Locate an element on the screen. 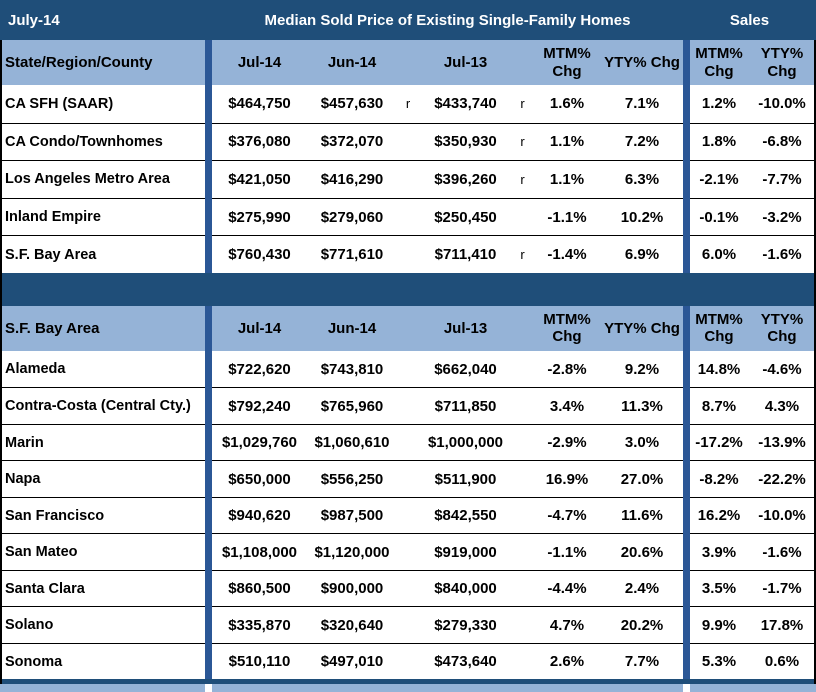  sales-mtm-chg-cell: -2.1% is located at coordinates (719, 179).